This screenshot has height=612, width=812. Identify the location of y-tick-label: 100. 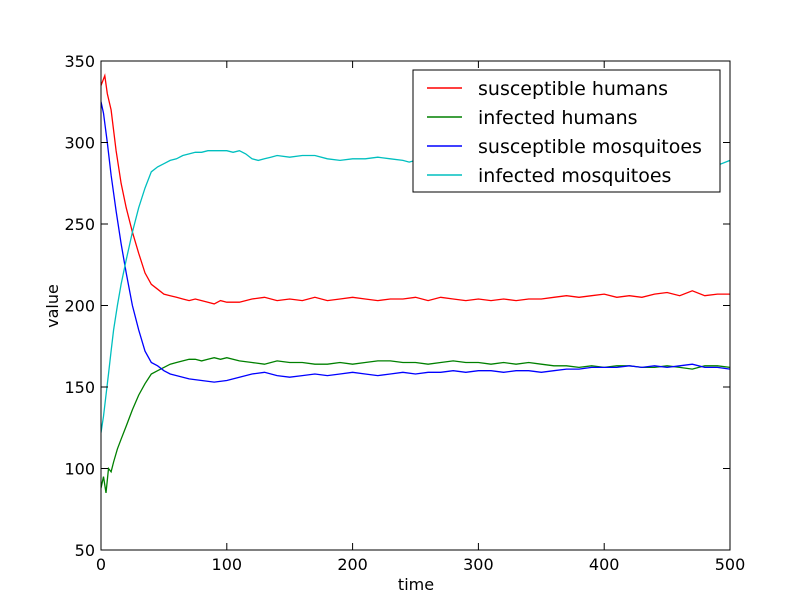
(79, 469).